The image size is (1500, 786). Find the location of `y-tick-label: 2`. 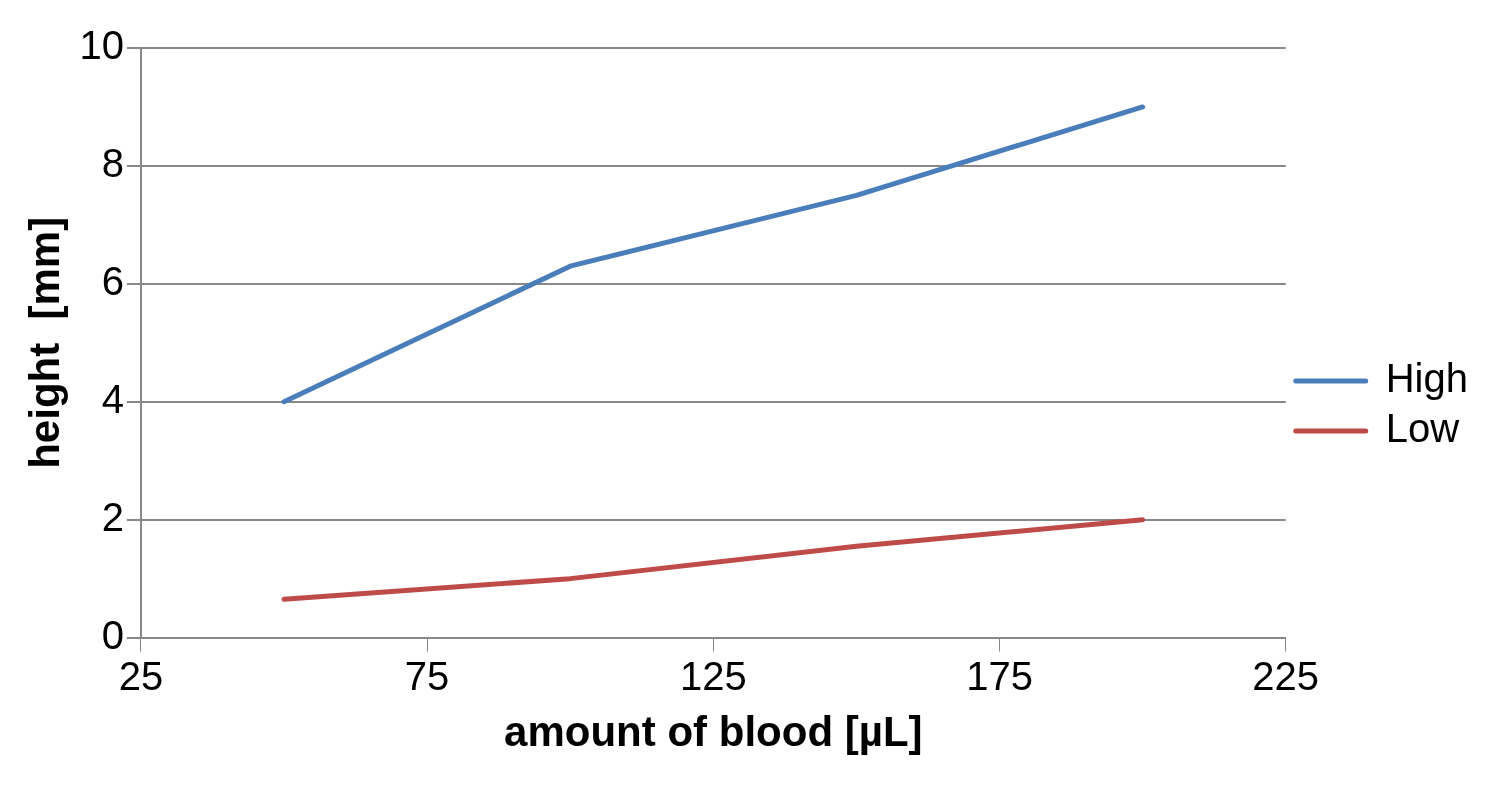

y-tick-label: 2 is located at coordinates (112, 516).